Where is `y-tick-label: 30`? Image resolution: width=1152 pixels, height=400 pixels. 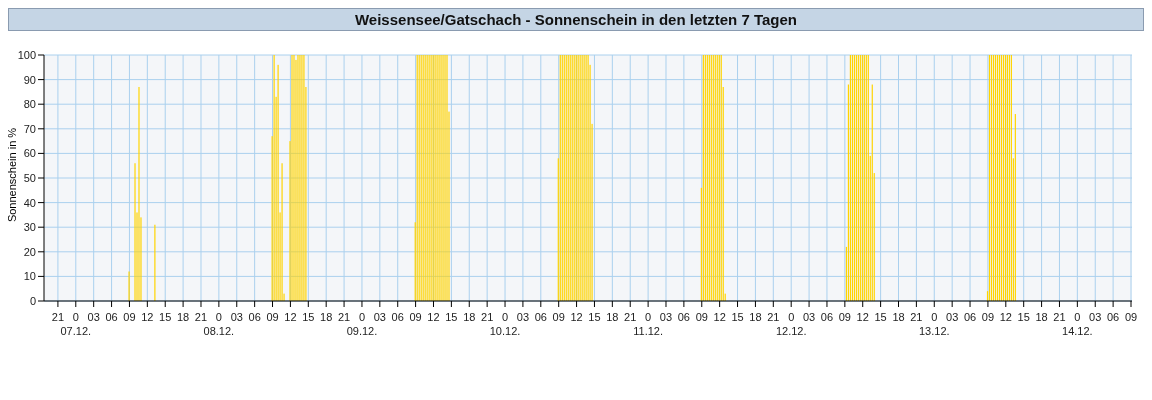 y-tick-label: 30 is located at coordinates (29, 227).